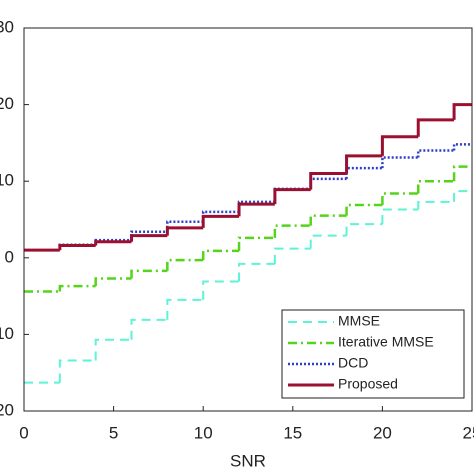 The height and width of the screenshot is (474, 474). Describe the element at coordinates (248, 460) in the screenshot. I see `x-axis-label: SNR` at that location.